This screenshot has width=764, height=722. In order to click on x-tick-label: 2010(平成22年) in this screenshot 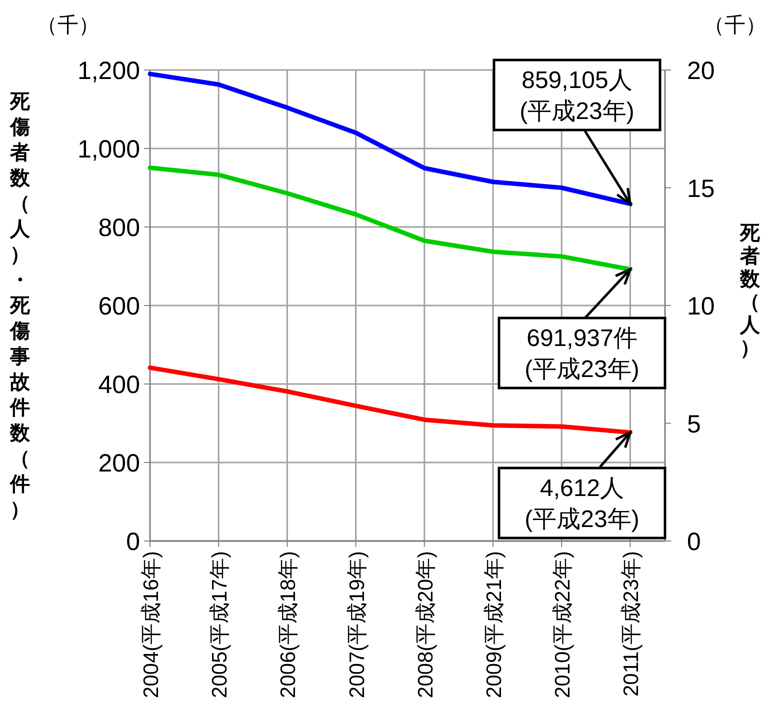, I will do `click(563, 624)`.